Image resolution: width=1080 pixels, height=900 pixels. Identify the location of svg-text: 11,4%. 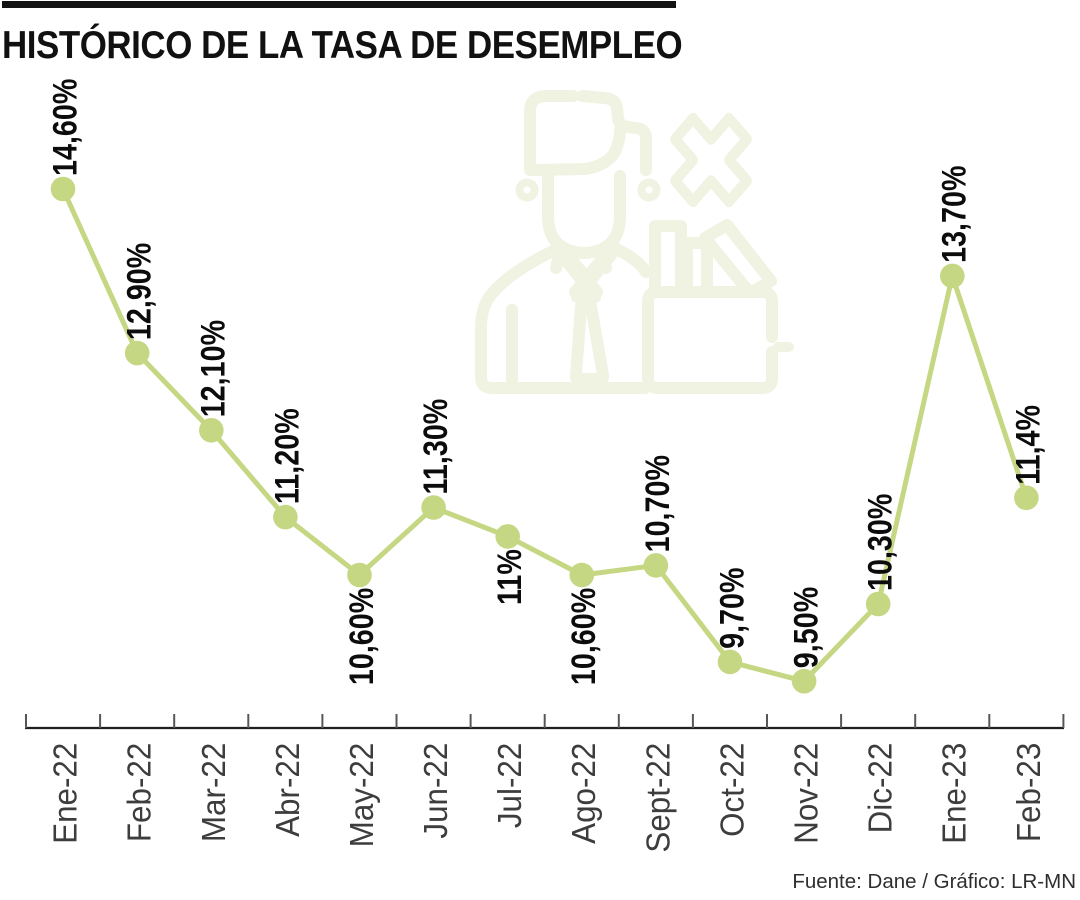
(1028, 445).